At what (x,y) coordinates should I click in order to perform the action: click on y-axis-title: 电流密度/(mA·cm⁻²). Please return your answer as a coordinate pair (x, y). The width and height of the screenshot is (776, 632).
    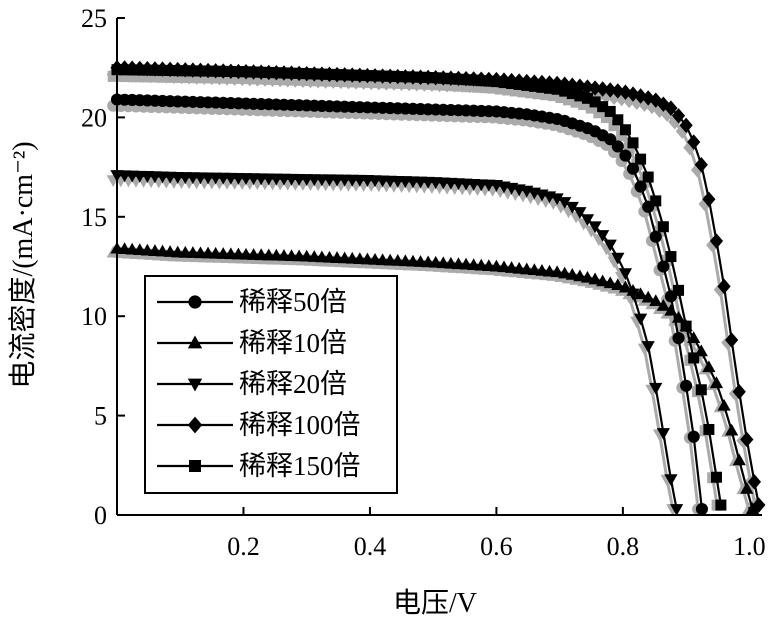
    Looking at the image, I should click on (23, 264).